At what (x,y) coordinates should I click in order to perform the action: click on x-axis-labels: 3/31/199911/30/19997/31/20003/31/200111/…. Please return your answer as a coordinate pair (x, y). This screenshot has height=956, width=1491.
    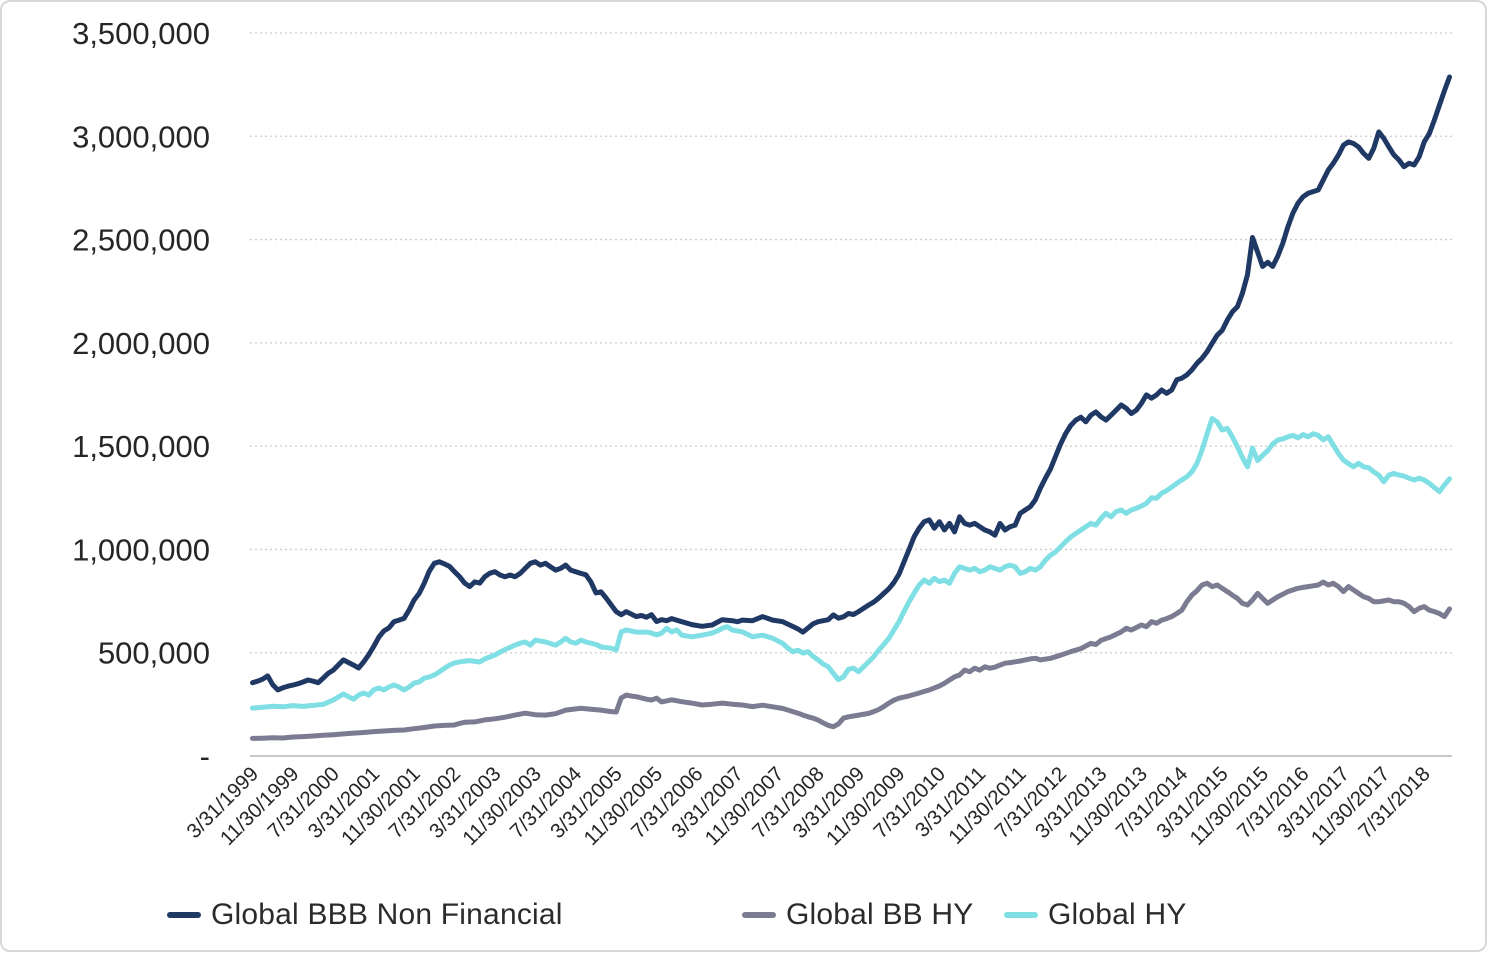
    Looking at the image, I should click on (808, 806).